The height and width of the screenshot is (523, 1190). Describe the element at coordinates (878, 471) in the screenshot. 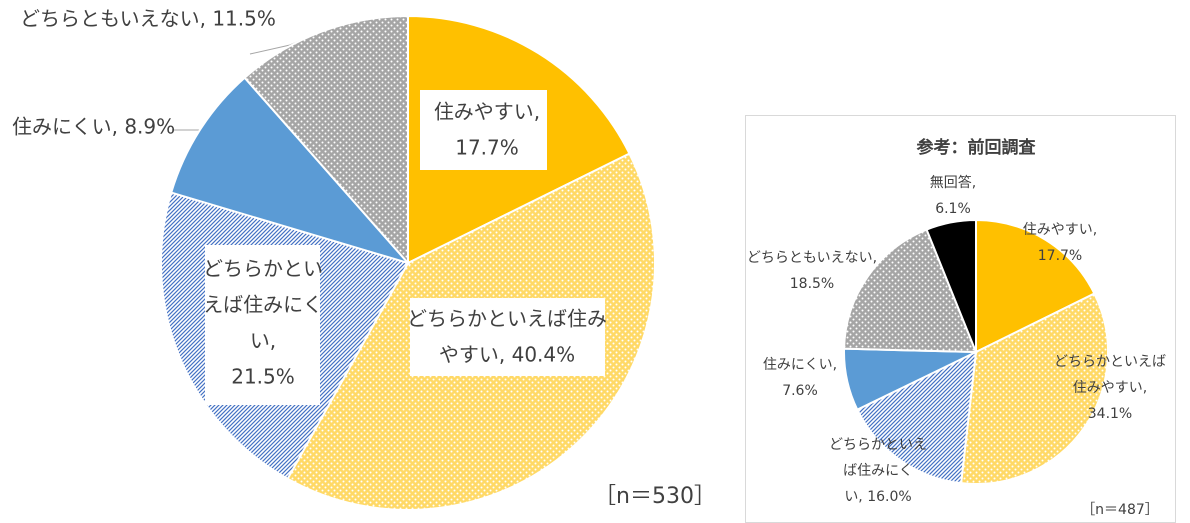

I see `data-label: ば住みにく` at that location.